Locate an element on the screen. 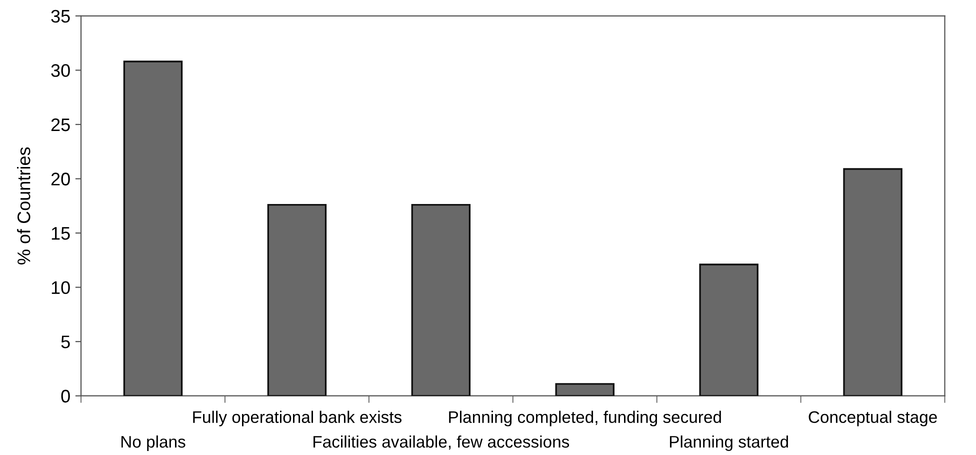 The width and height of the screenshot is (976, 455). x-tick-label: Conceptual stage is located at coordinates (872, 418).